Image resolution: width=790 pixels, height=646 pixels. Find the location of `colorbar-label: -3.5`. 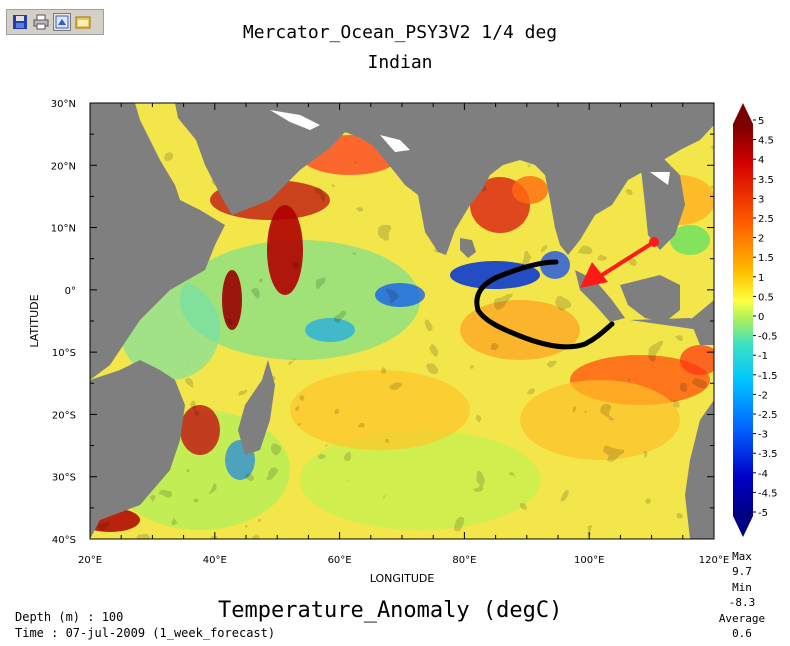

colorbar-label: -3.5 is located at coordinates (768, 454).